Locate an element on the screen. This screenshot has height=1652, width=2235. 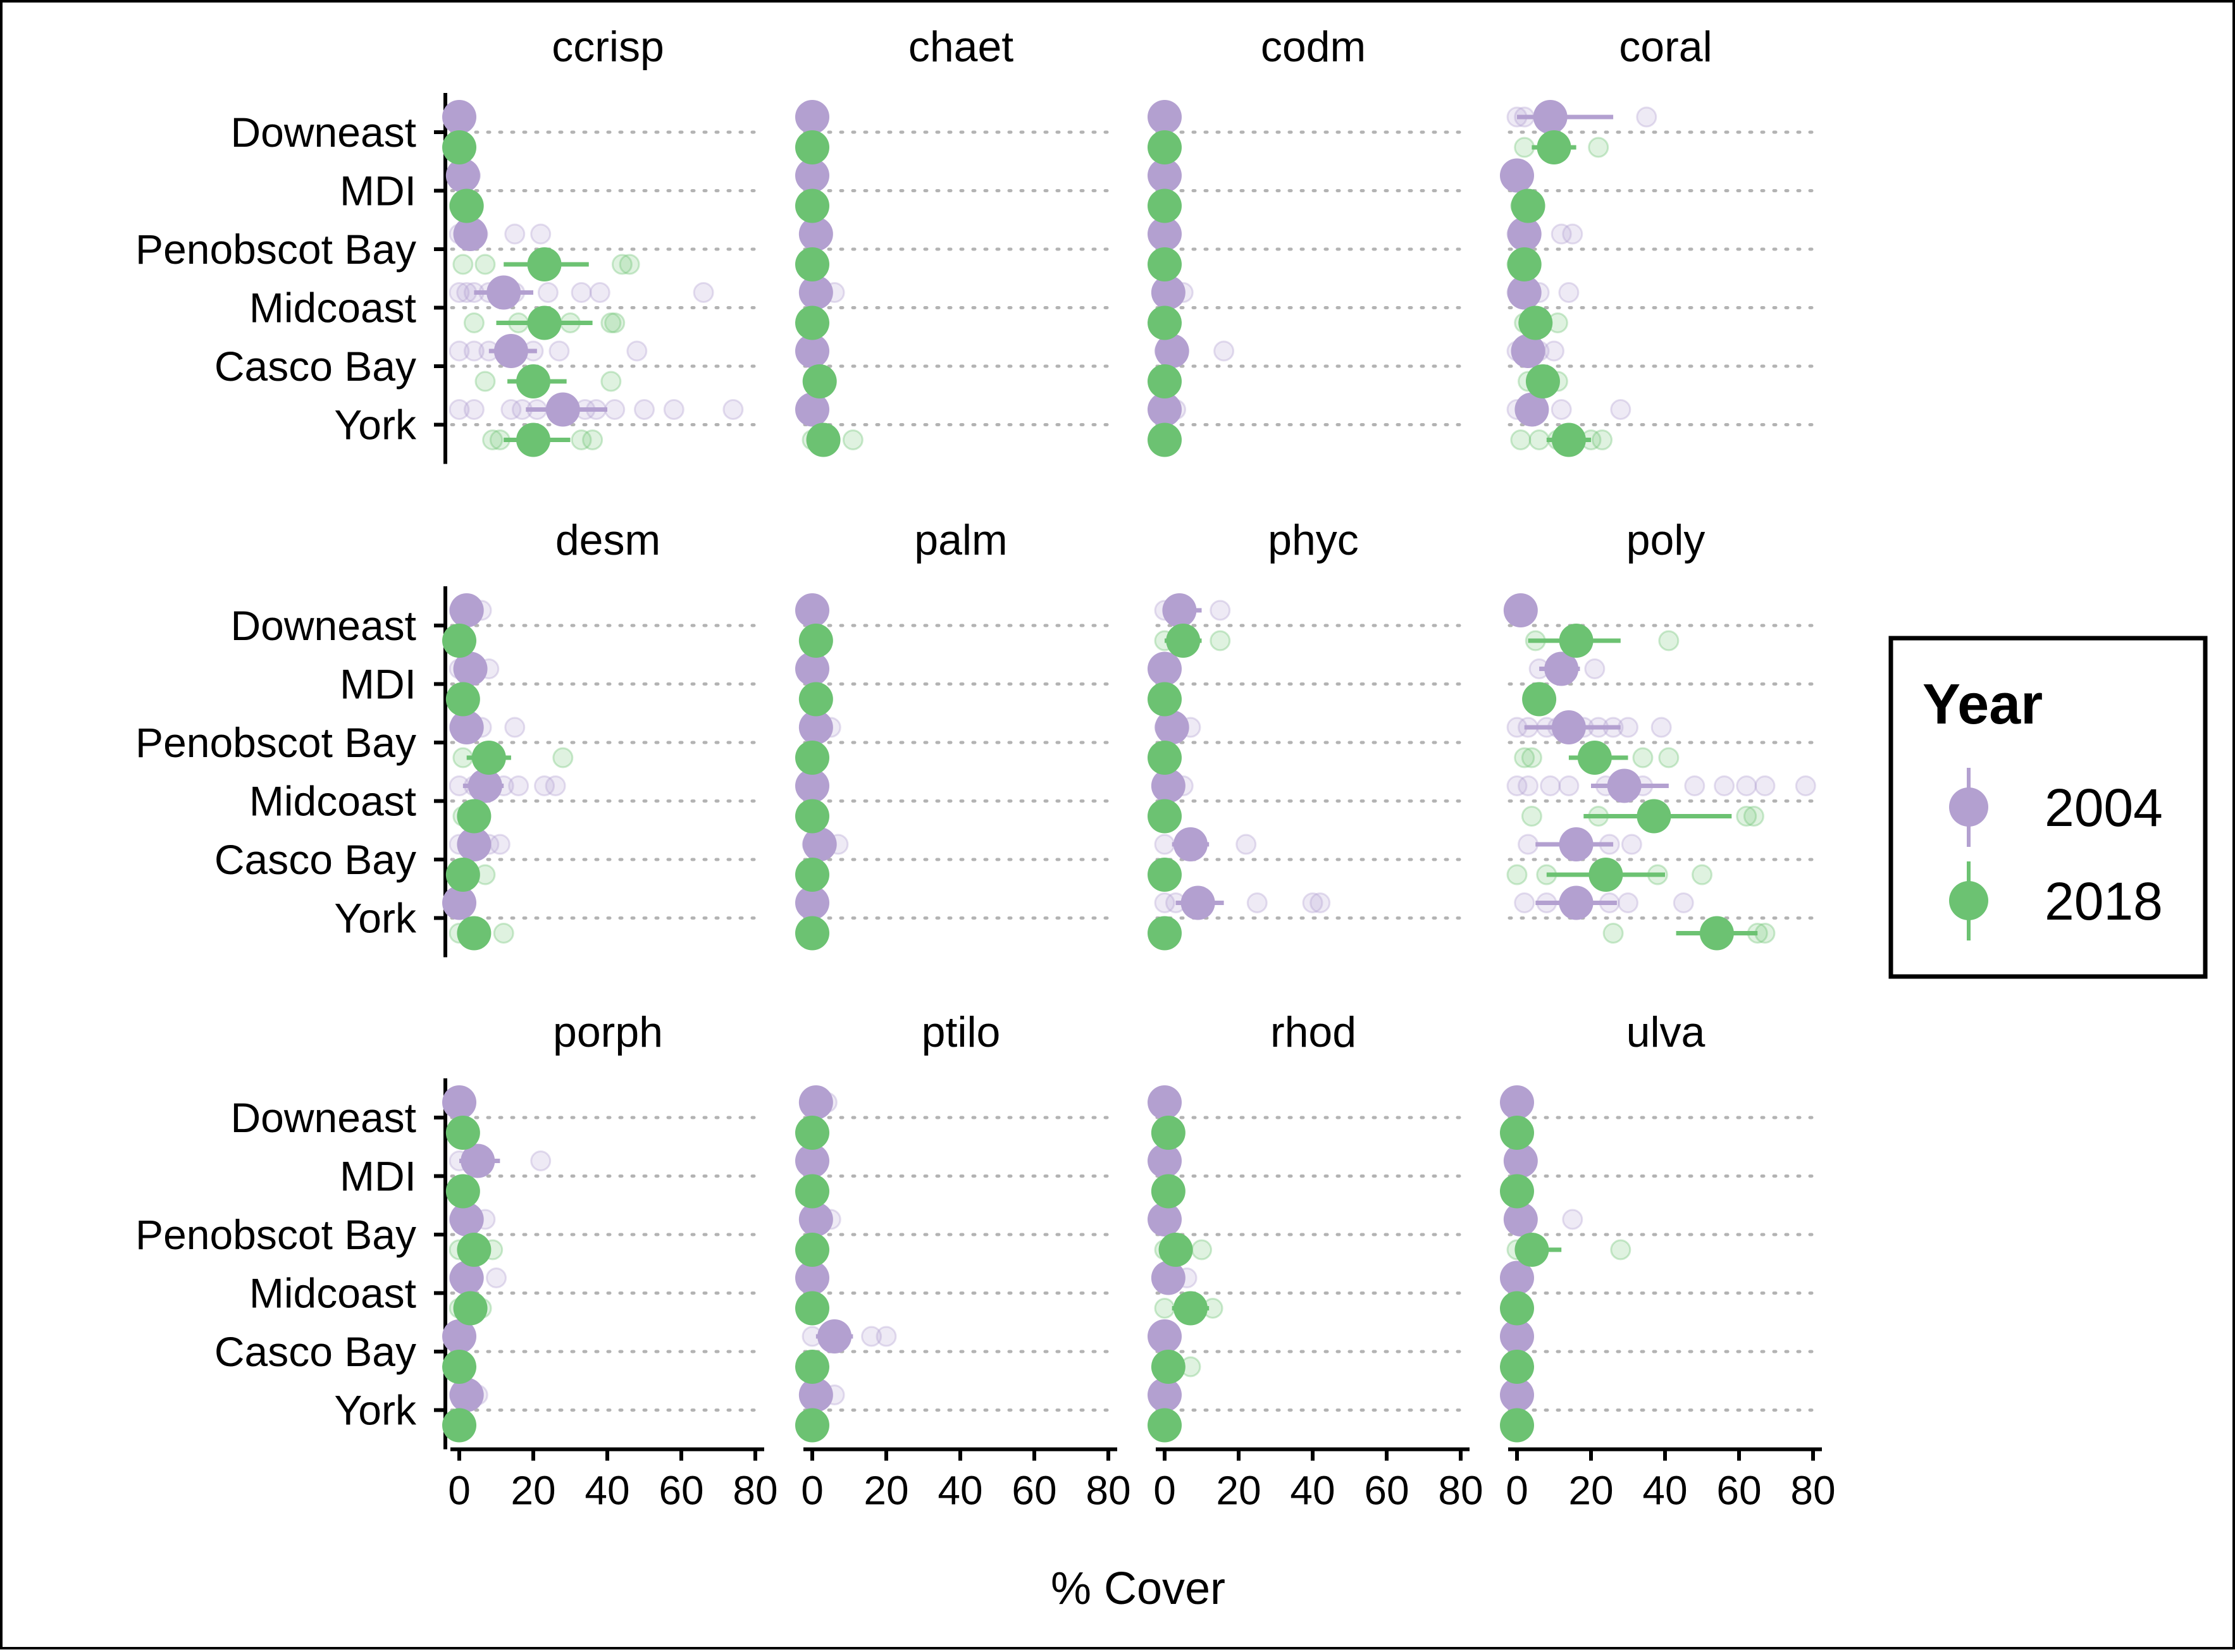
facet-coral: coral is located at coordinates (1660, 240).